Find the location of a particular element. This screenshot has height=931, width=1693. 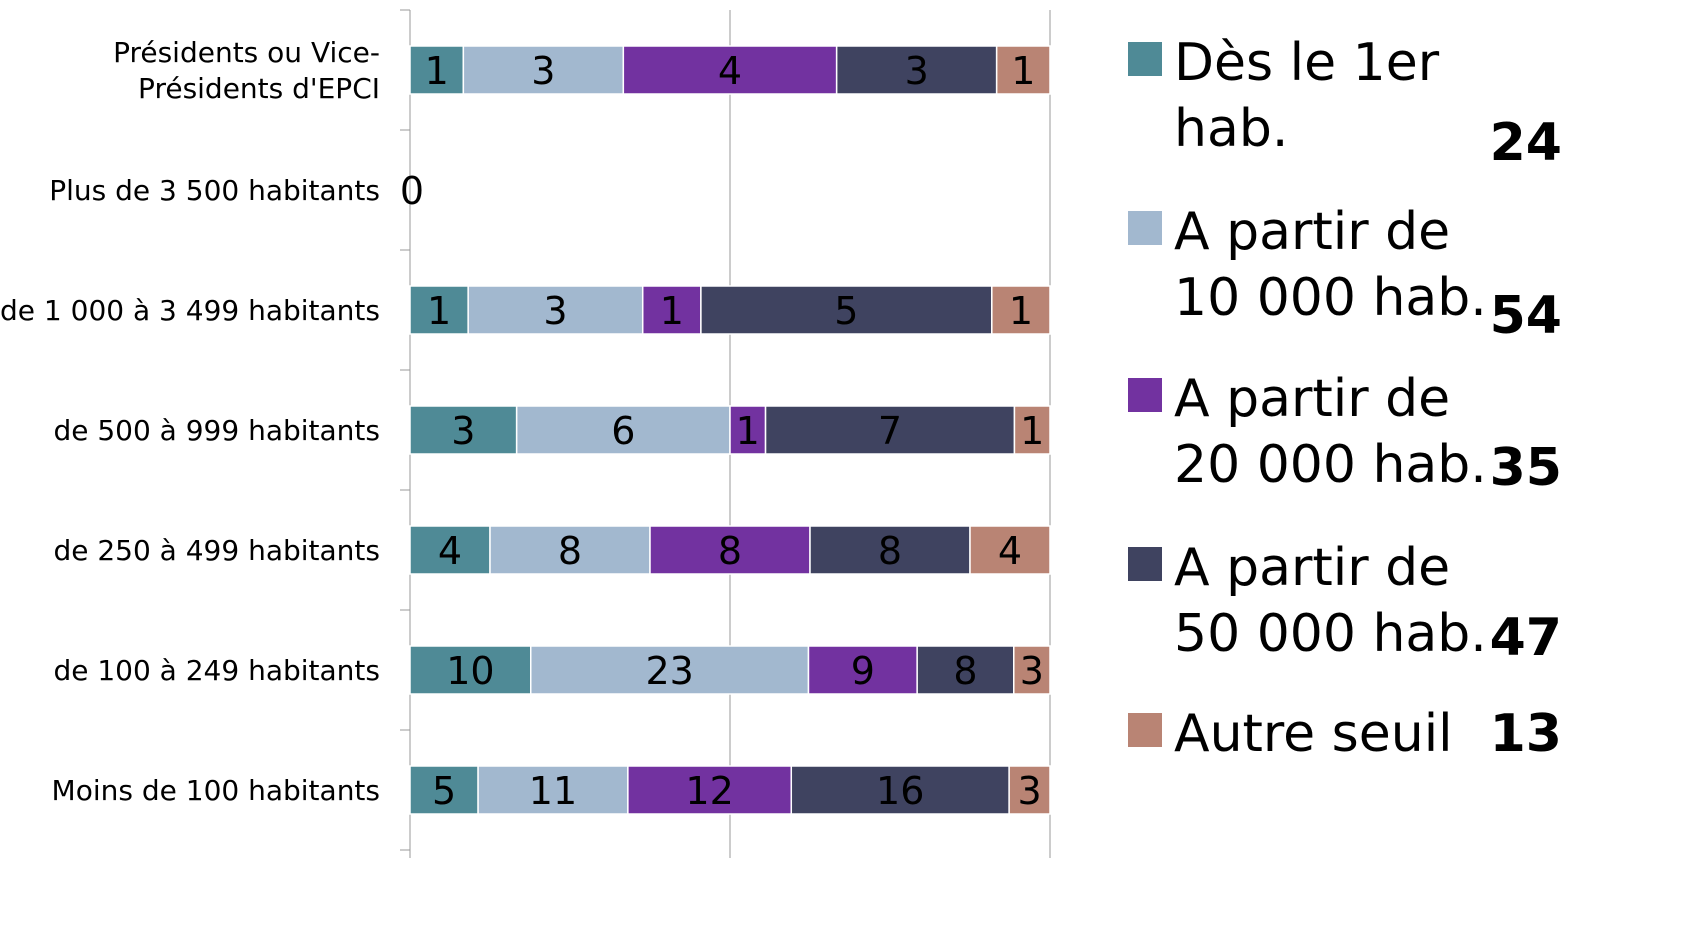

legend-total: 13 is located at coordinates (1526, 734).